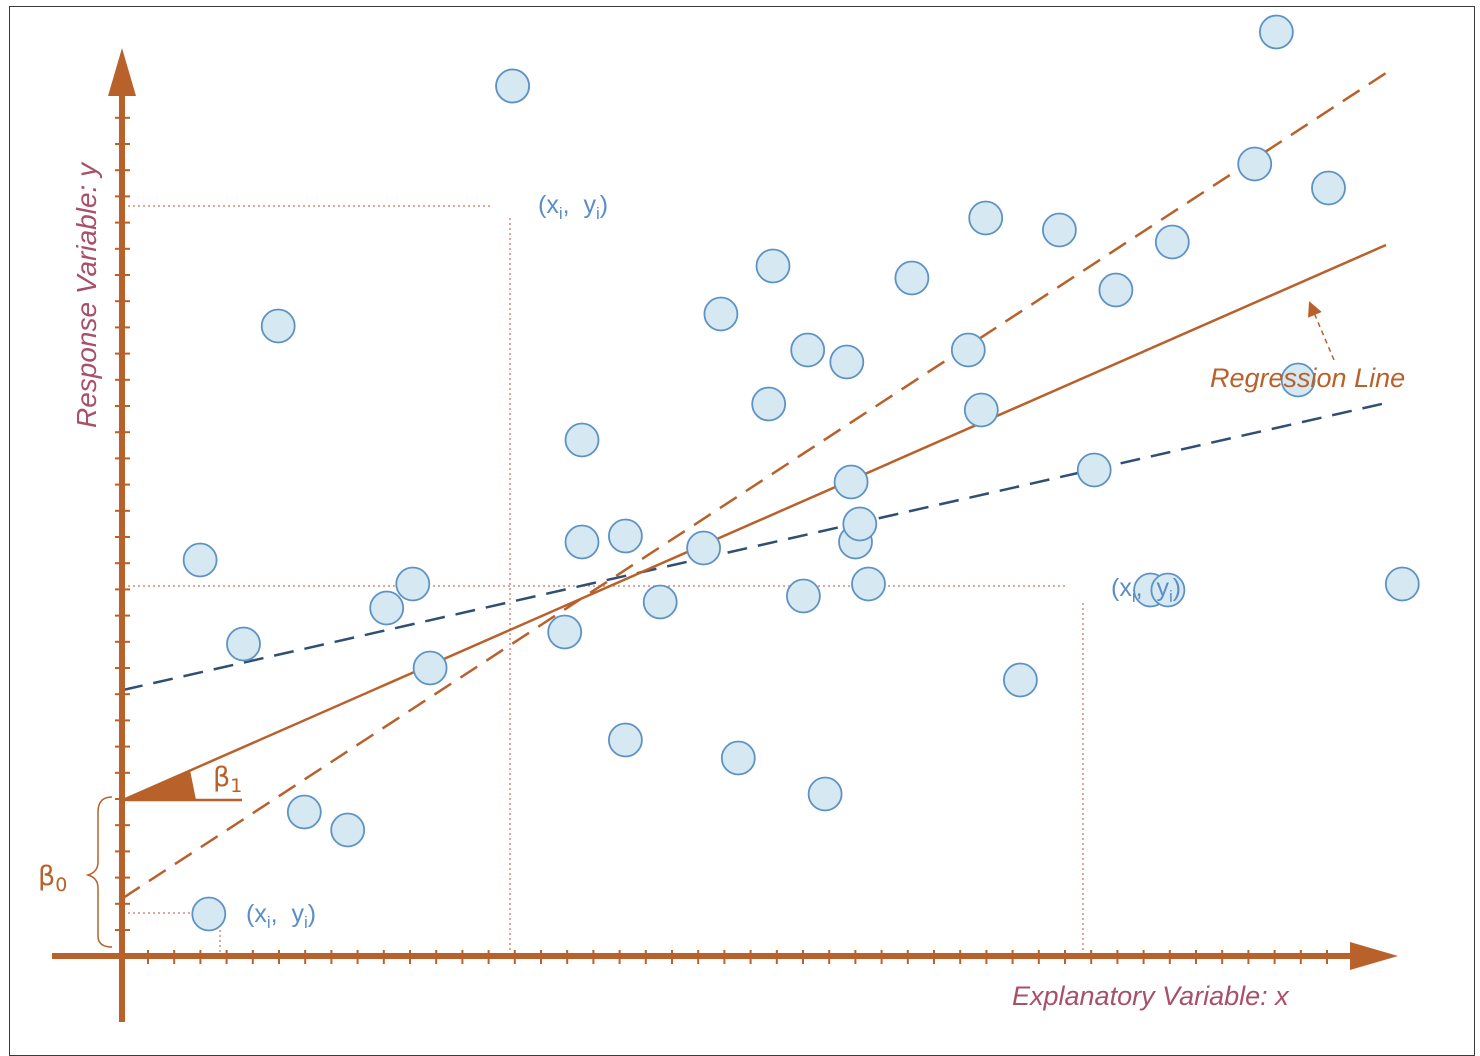  Describe the element at coordinates (99, 872) in the screenshot. I see `beta0-brace` at that location.